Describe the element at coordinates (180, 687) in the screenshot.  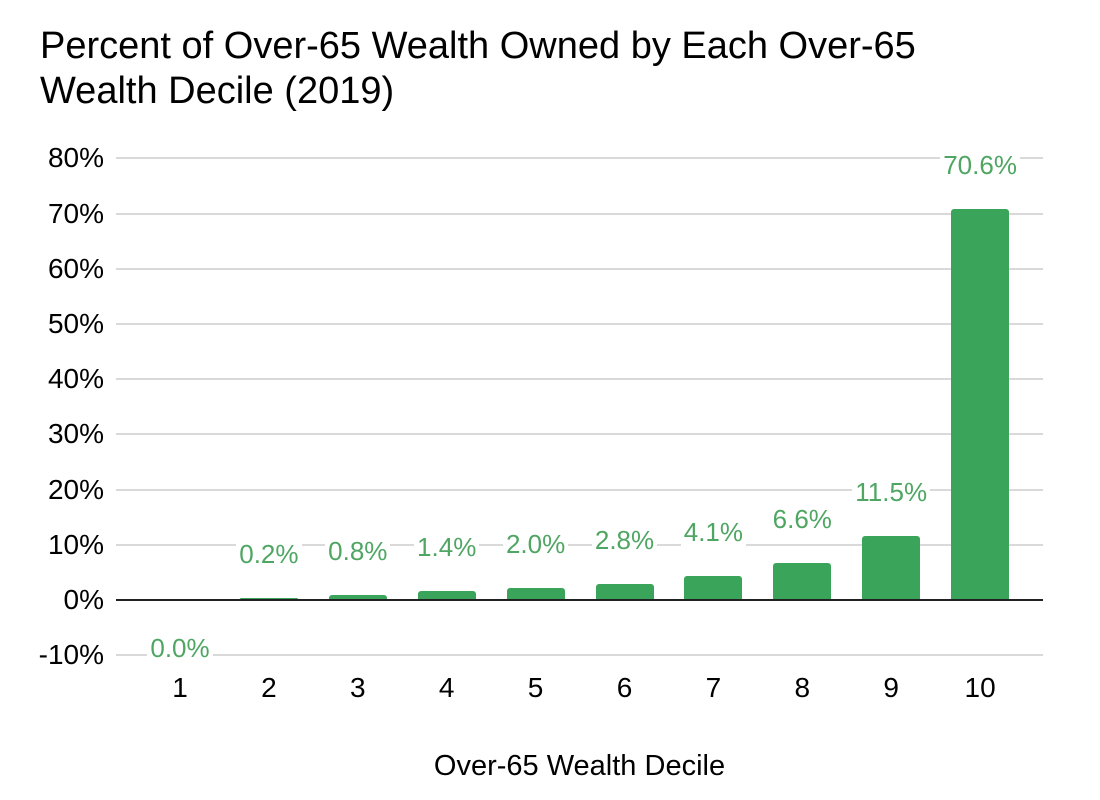
I see `x-tick-label: 1` at that location.